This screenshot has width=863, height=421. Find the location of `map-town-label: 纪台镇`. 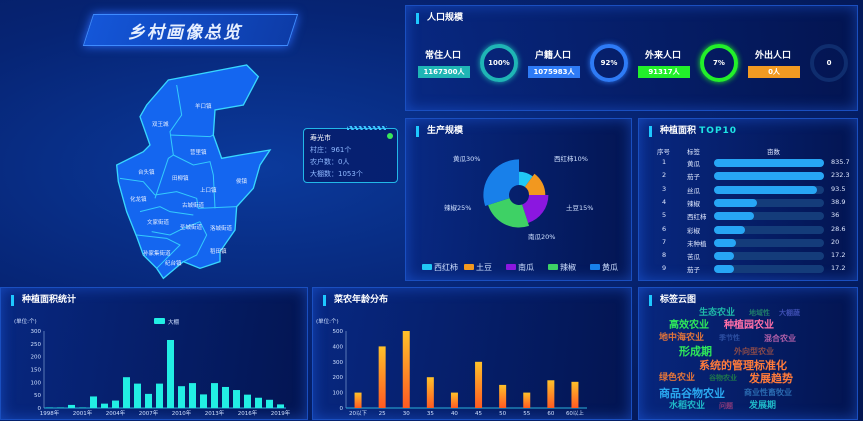

map-town-label: 纪台镇 is located at coordinates (173, 264).